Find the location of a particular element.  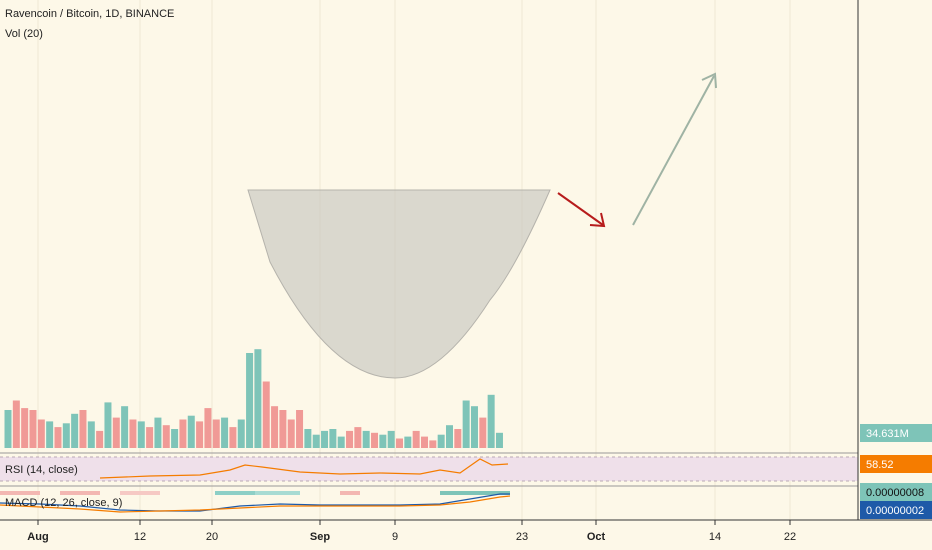

annotation-arrows is located at coordinates (637, 150).